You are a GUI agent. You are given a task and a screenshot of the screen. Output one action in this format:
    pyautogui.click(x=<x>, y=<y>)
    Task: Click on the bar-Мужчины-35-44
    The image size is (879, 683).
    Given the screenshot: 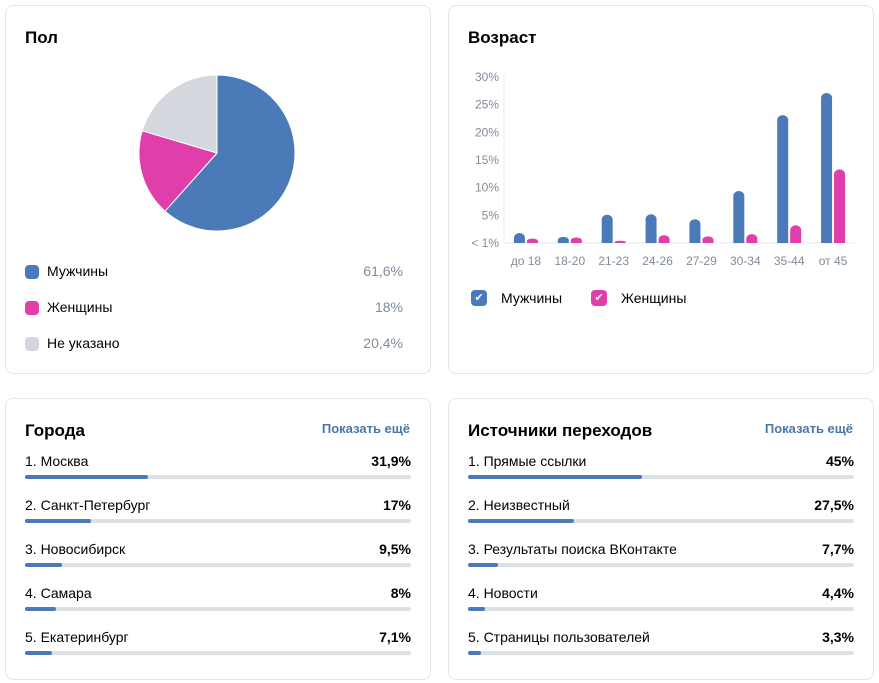 What is the action you would take?
    pyautogui.click(x=783, y=179)
    